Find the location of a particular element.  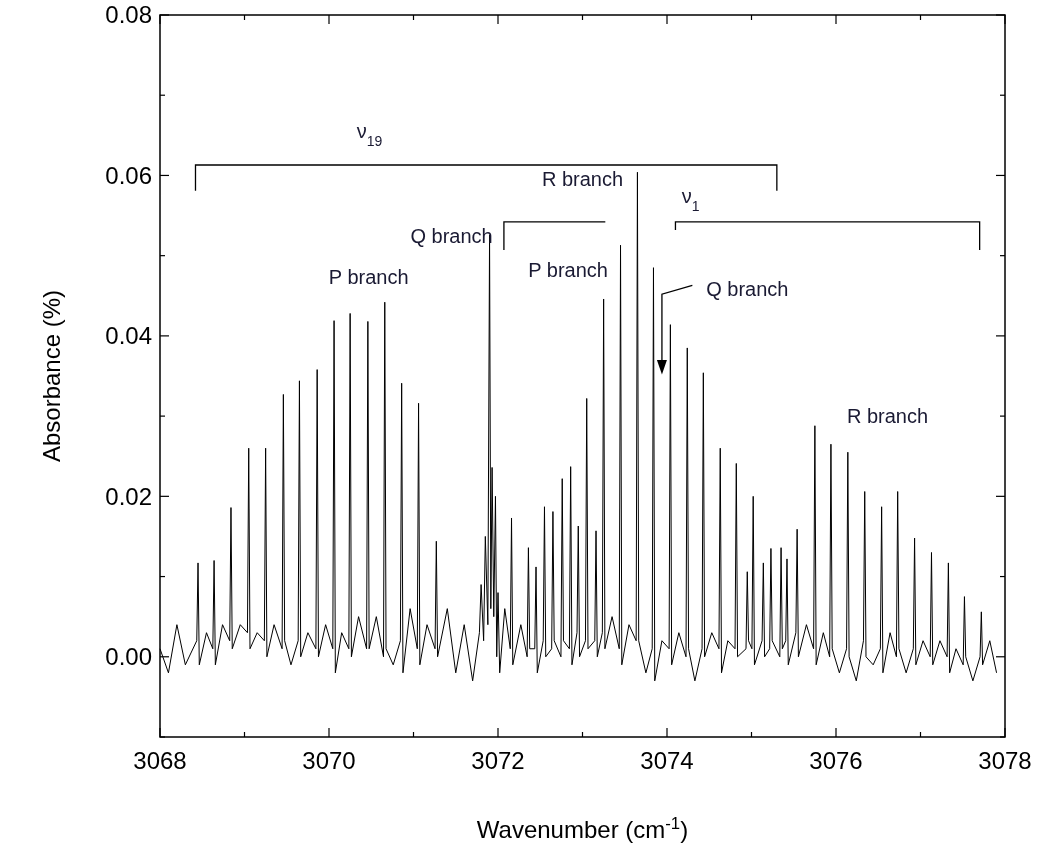

y-tick-label: 0.06 is located at coordinates (128, 175).